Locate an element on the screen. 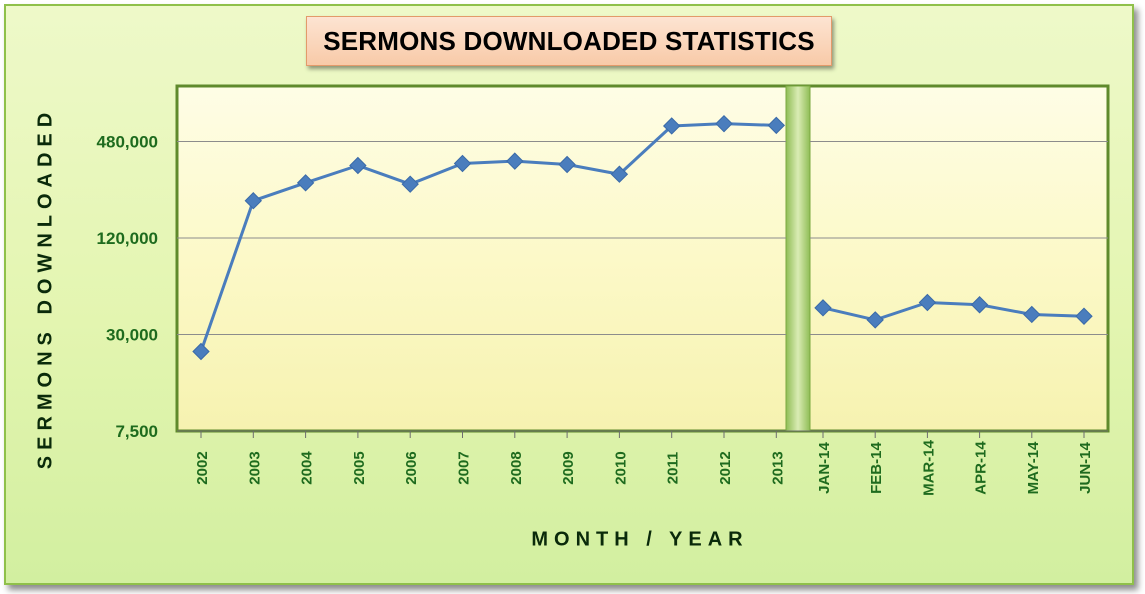 This screenshot has height=594, width=1145. x-tick-label: JUN-14 is located at coordinates (1085, 467).